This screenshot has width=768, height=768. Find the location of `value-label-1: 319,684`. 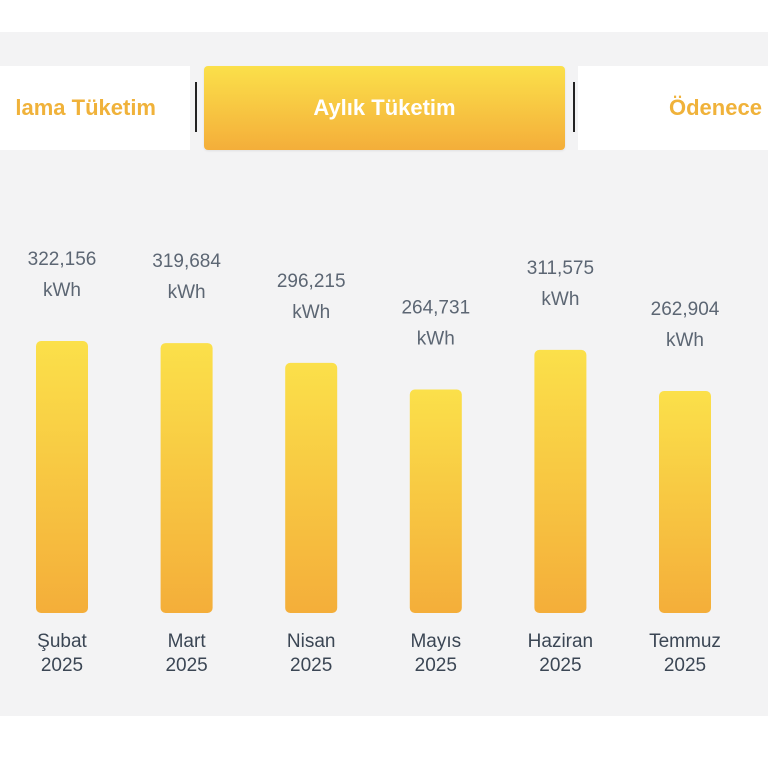

value-label-1: 319,684 is located at coordinates (186, 261).